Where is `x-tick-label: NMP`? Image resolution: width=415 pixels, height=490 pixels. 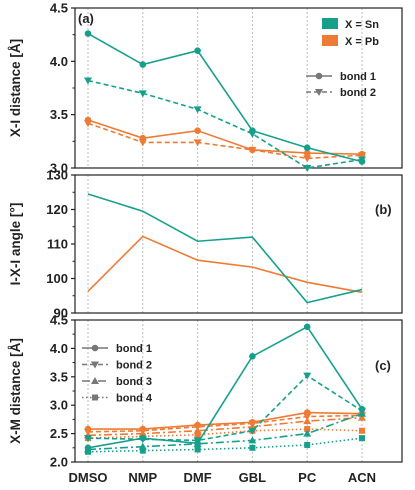
x-tick-label: NMP is located at coordinates (142, 477).